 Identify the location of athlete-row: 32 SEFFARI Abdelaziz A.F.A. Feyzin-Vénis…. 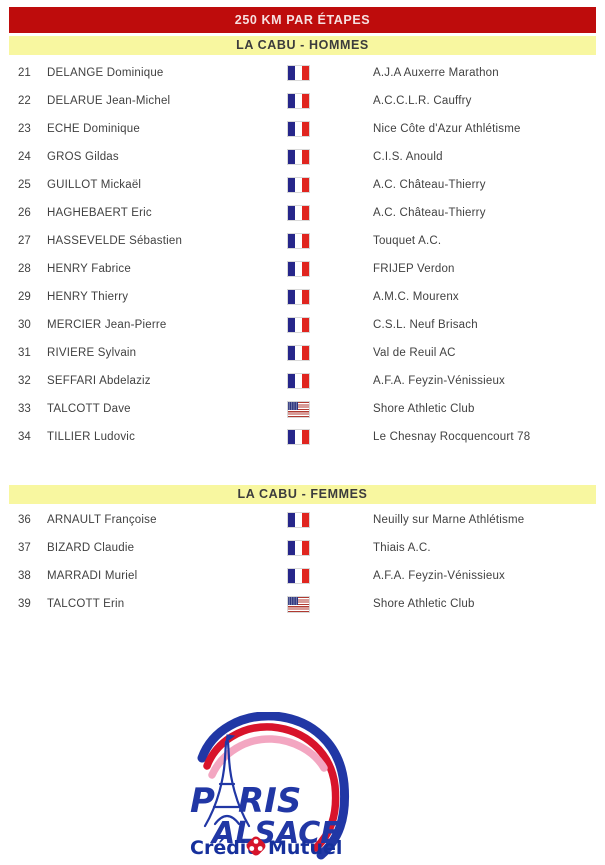
(302, 381).